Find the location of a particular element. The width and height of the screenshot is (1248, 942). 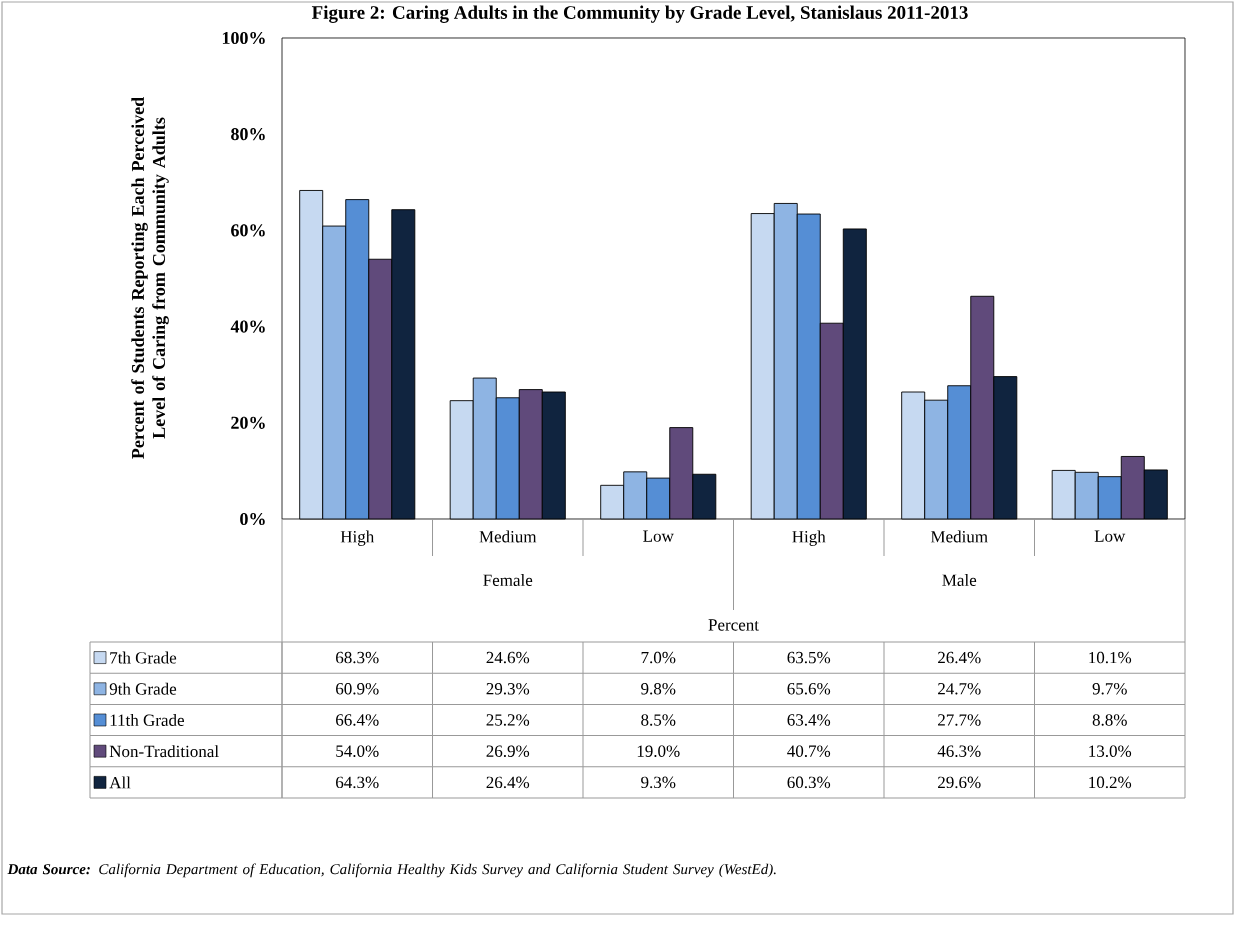

data-label: 9.3% is located at coordinates (658, 782).